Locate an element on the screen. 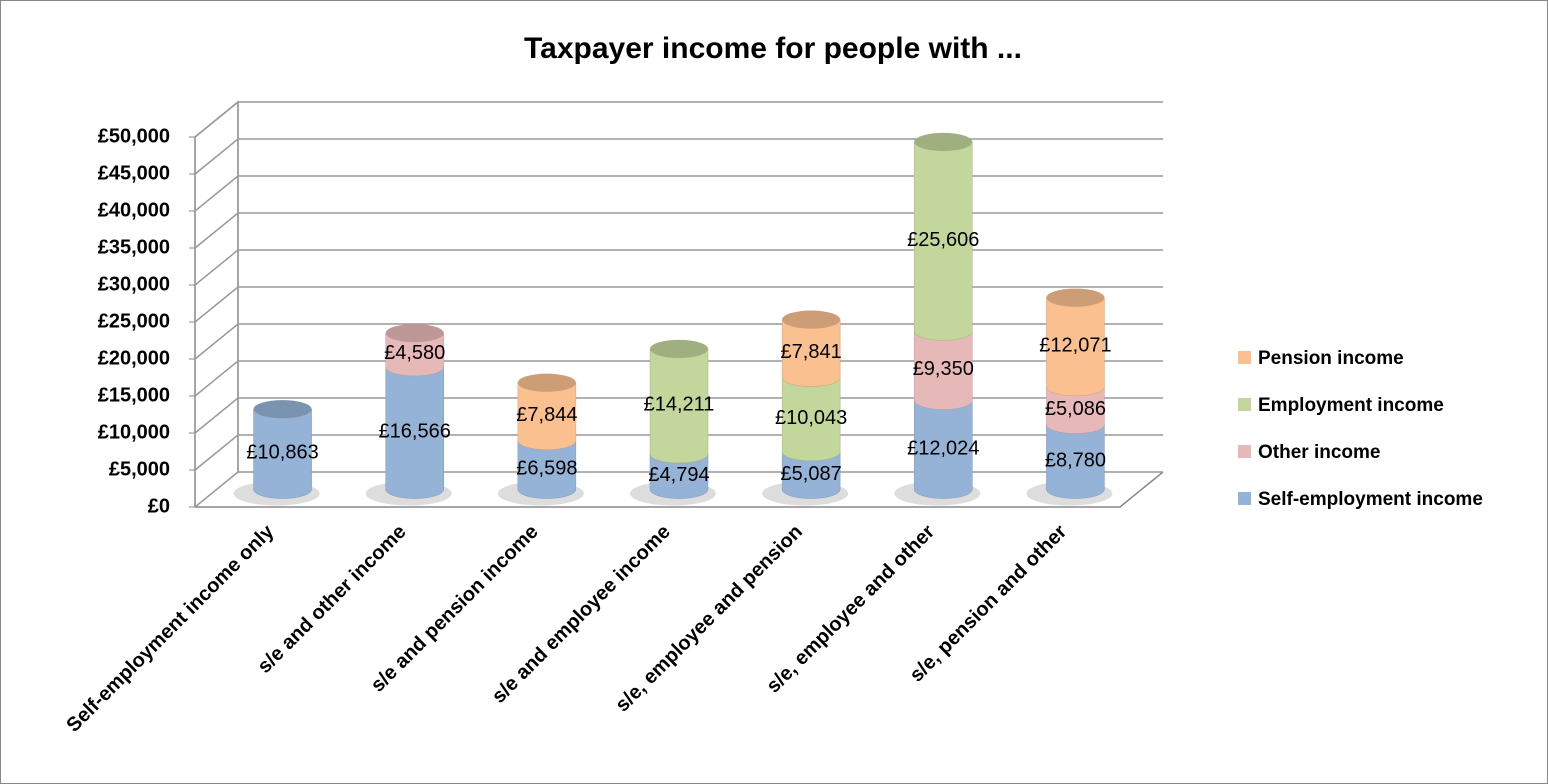 This screenshot has height=784, width=1548. value-label: £8,780 is located at coordinates (1075, 460).